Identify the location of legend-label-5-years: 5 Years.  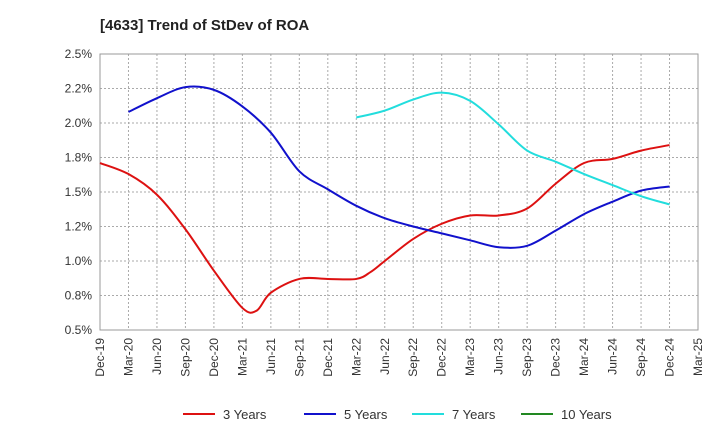
(366, 414).